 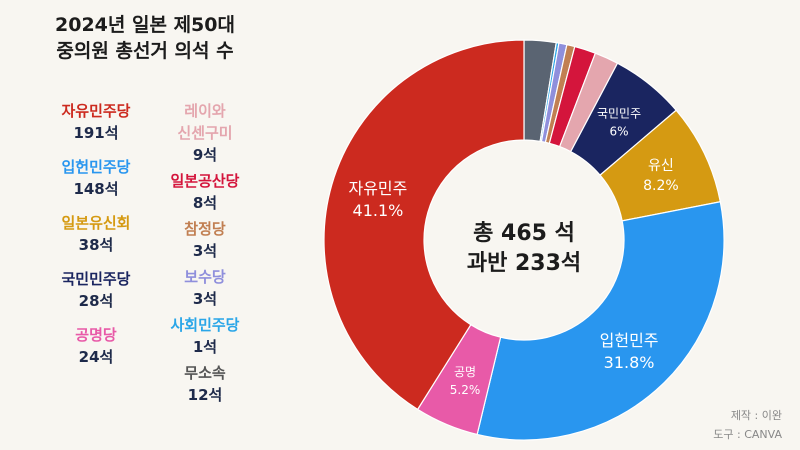 What do you see at coordinates (205, 347) in the screenshot?
I see `legend-seats: 1석` at bounding box center [205, 347].